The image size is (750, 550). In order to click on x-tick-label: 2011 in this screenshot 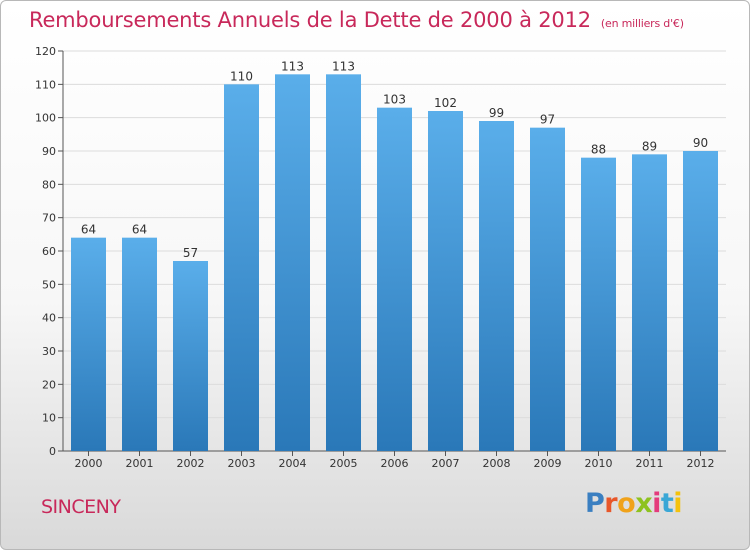, I will do `click(650, 463)`.